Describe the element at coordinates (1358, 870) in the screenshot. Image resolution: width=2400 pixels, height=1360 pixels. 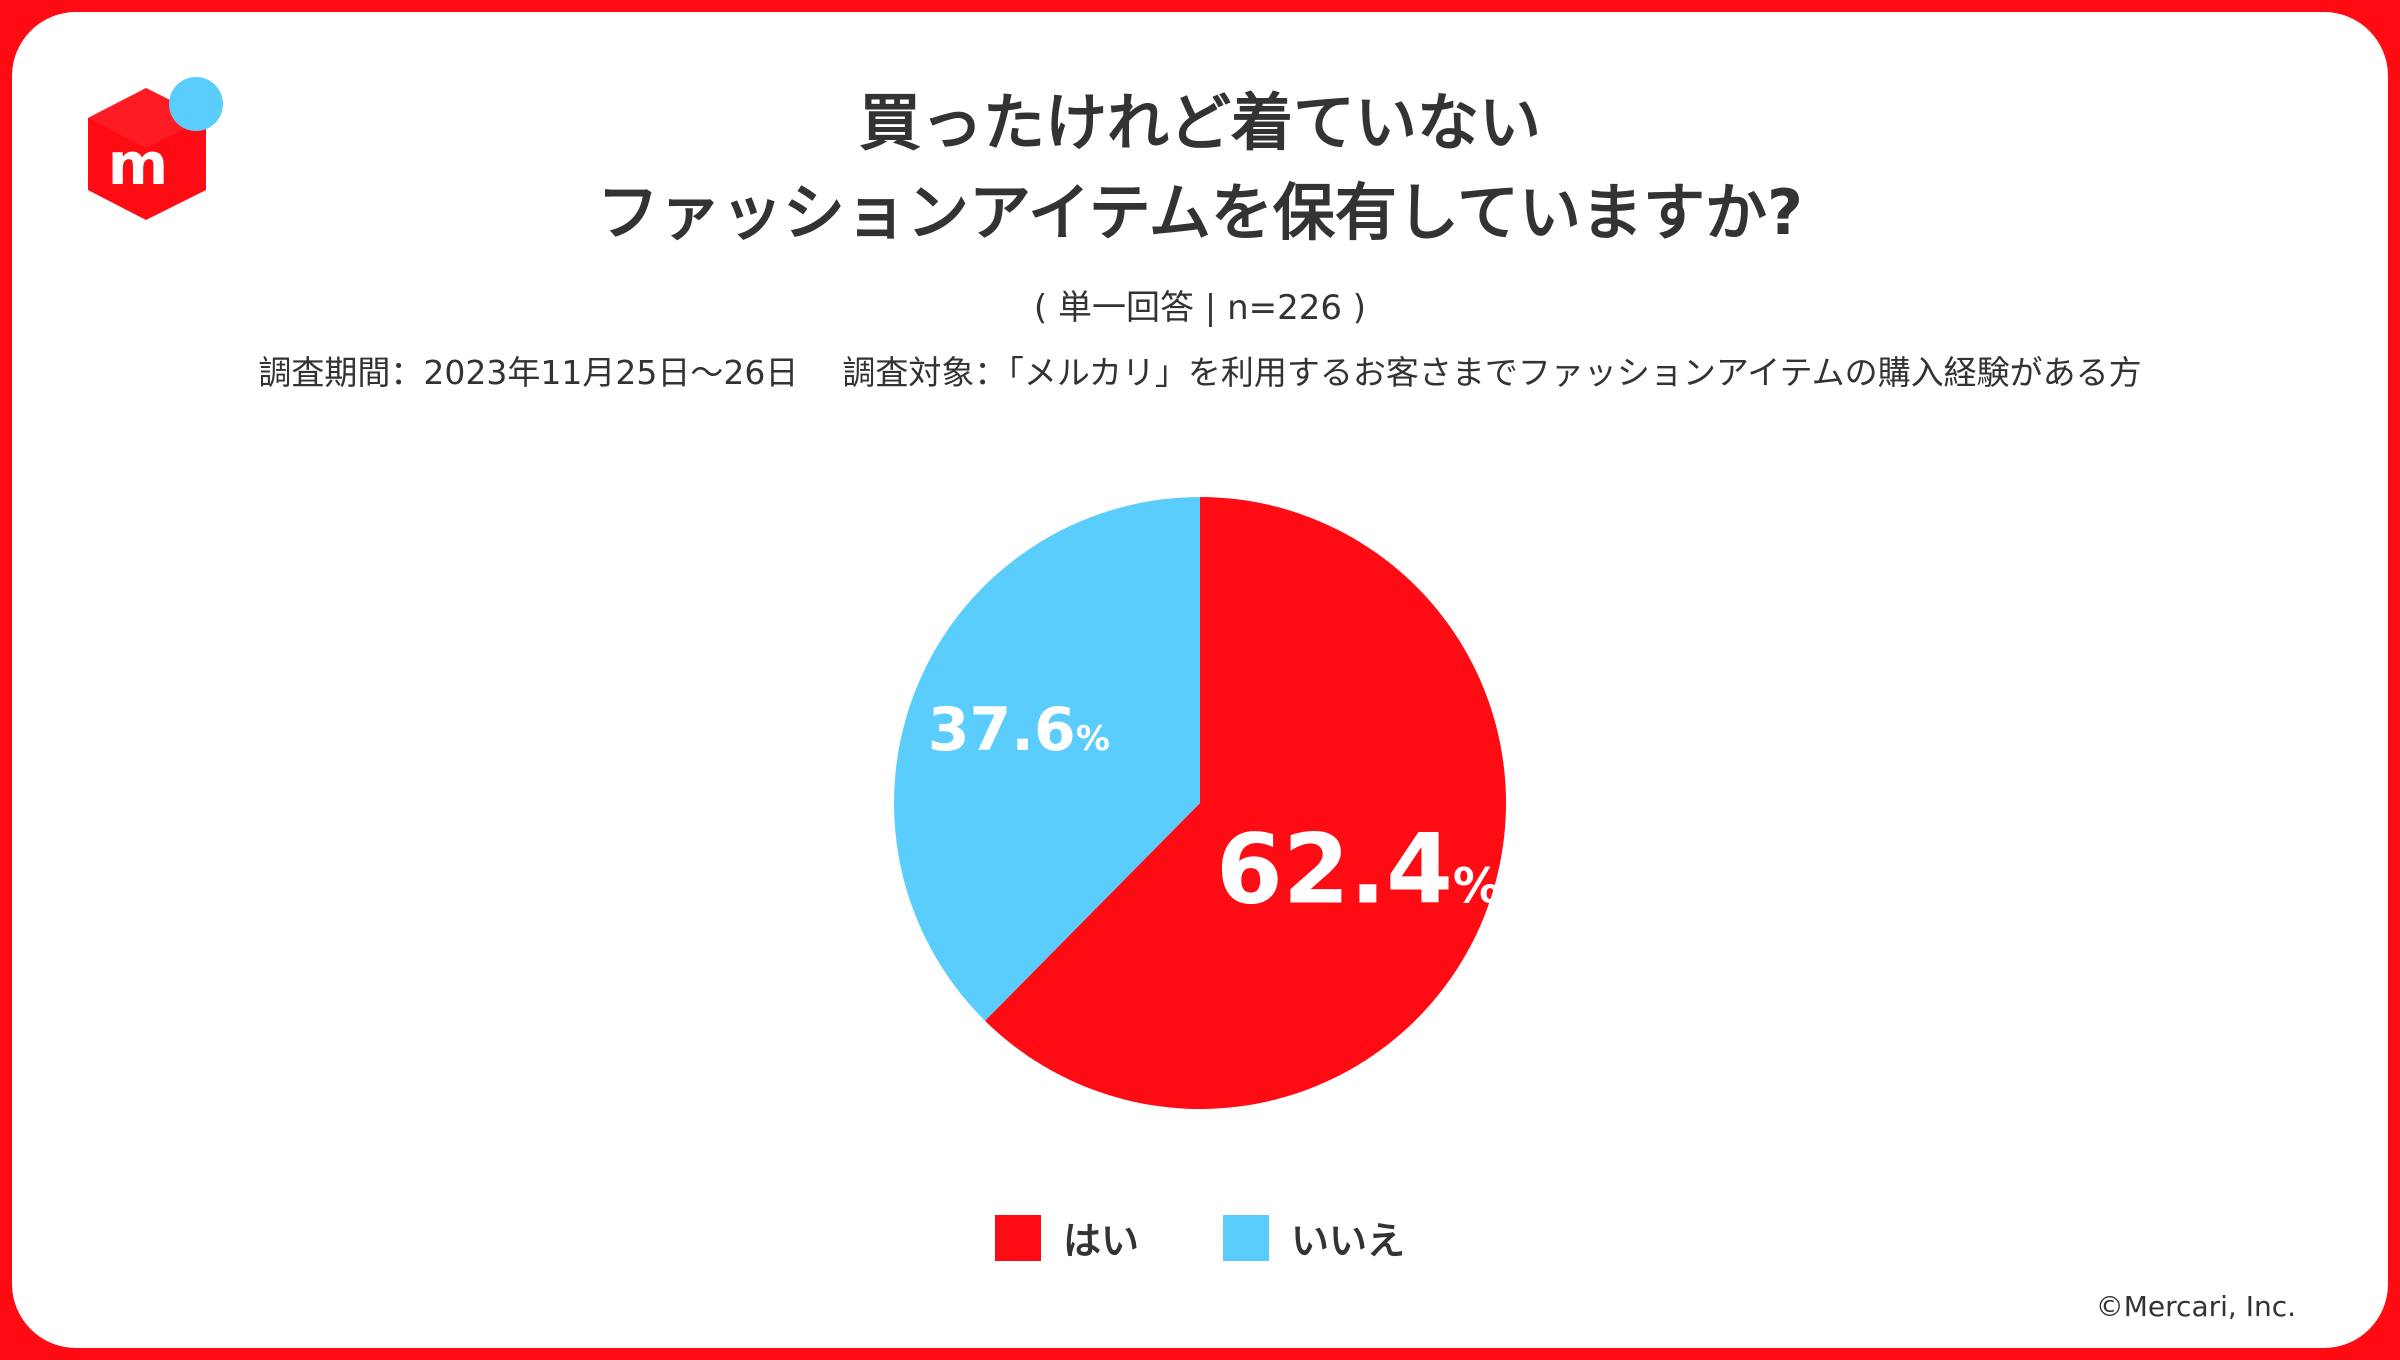
I see `slice-label-yes: 62.4%` at that location.